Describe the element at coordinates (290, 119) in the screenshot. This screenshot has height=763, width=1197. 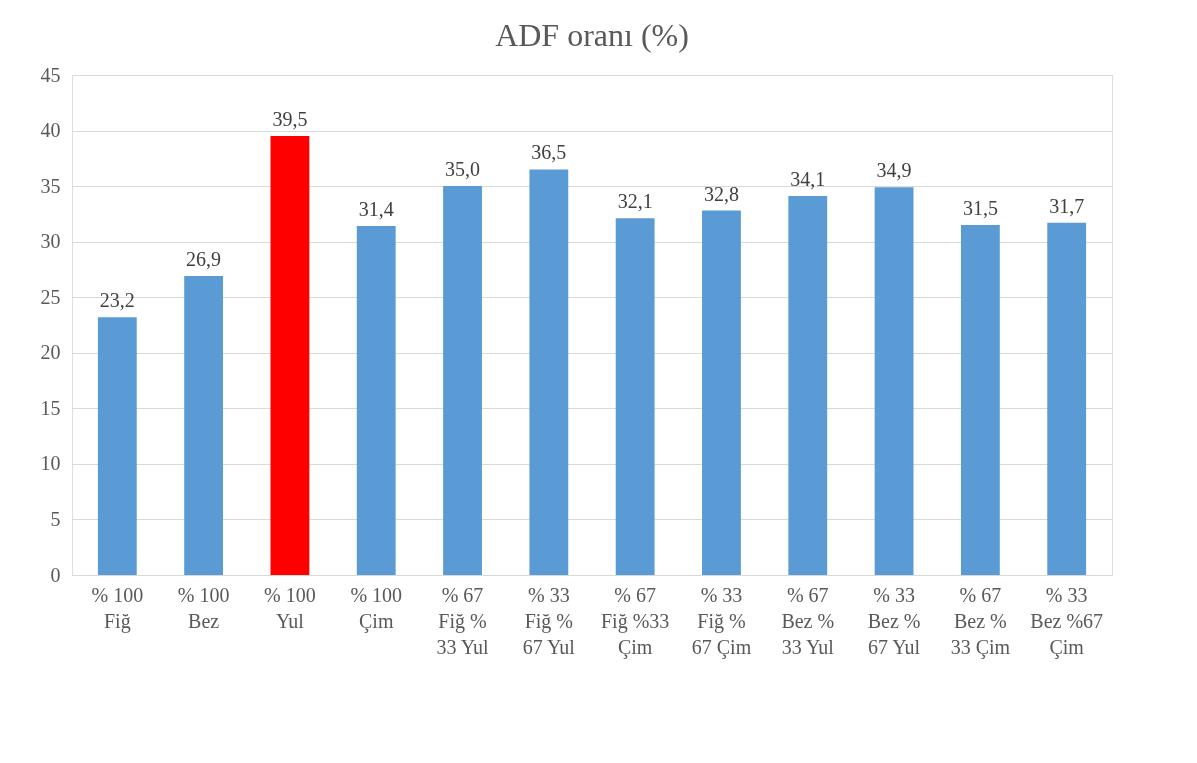
I see `data-label: 39,5` at that location.